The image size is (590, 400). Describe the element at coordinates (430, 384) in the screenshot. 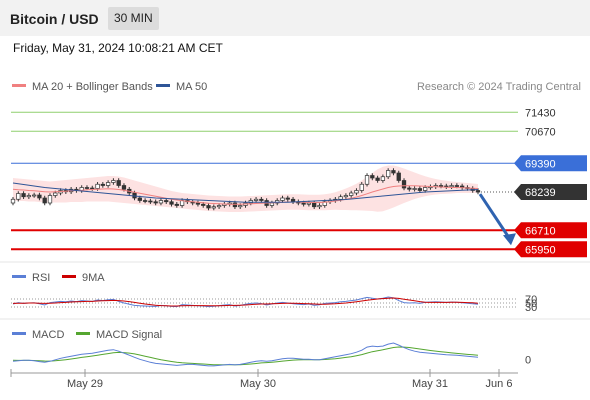

I see `x-axis-label: May 31` at that location.